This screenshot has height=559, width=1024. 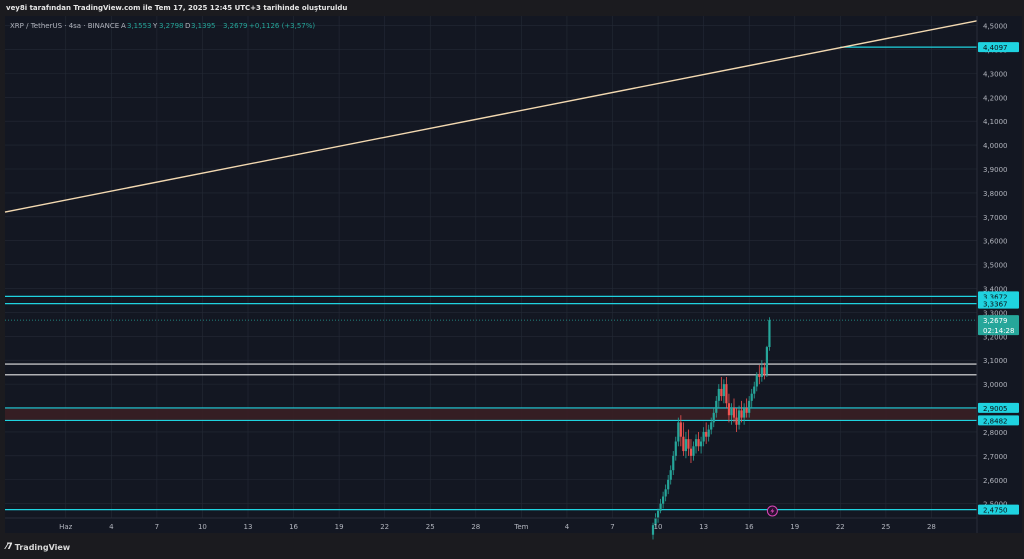 I want to click on price-tick-label: 3,9000, so click(x=995, y=170).